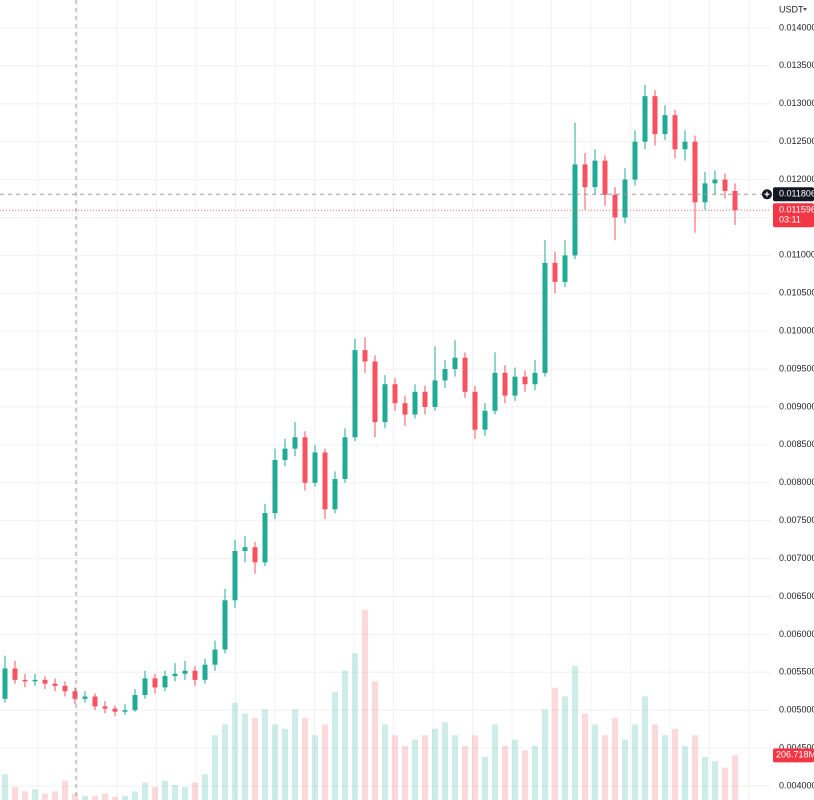 The width and height of the screenshot is (814, 800). What do you see at coordinates (805, 9) in the screenshot?
I see `dropdown-arrow` at bounding box center [805, 9].